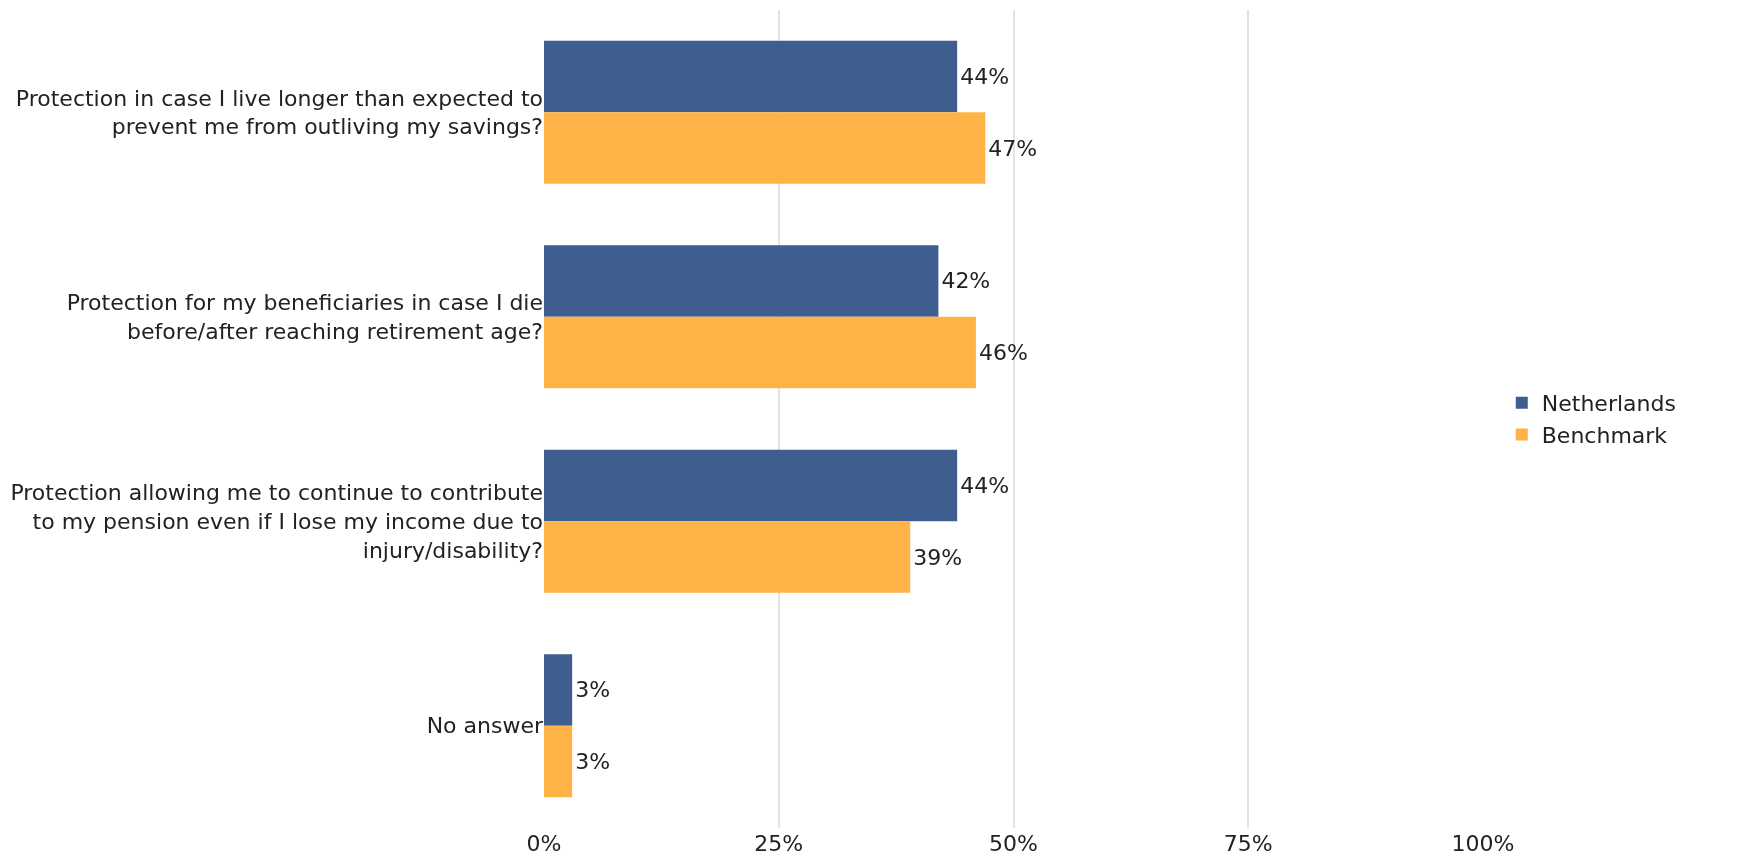  I want to click on x-tick-label: 50%, so click(1013, 843).